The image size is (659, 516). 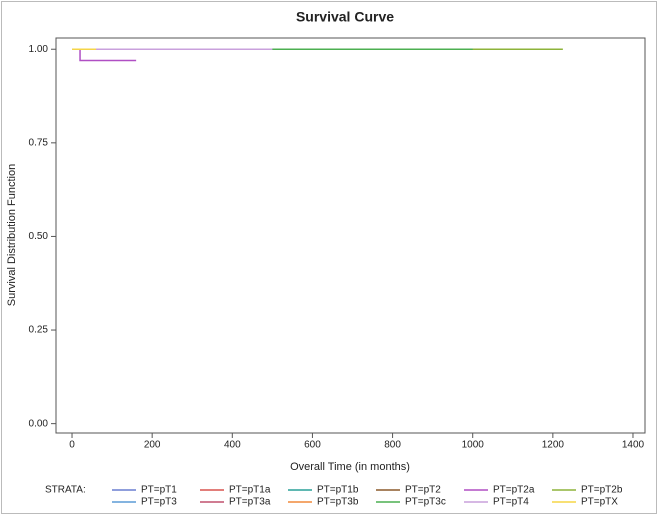 What do you see at coordinates (72, 445) in the screenshot?
I see `x-tick-label: 0` at bounding box center [72, 445].